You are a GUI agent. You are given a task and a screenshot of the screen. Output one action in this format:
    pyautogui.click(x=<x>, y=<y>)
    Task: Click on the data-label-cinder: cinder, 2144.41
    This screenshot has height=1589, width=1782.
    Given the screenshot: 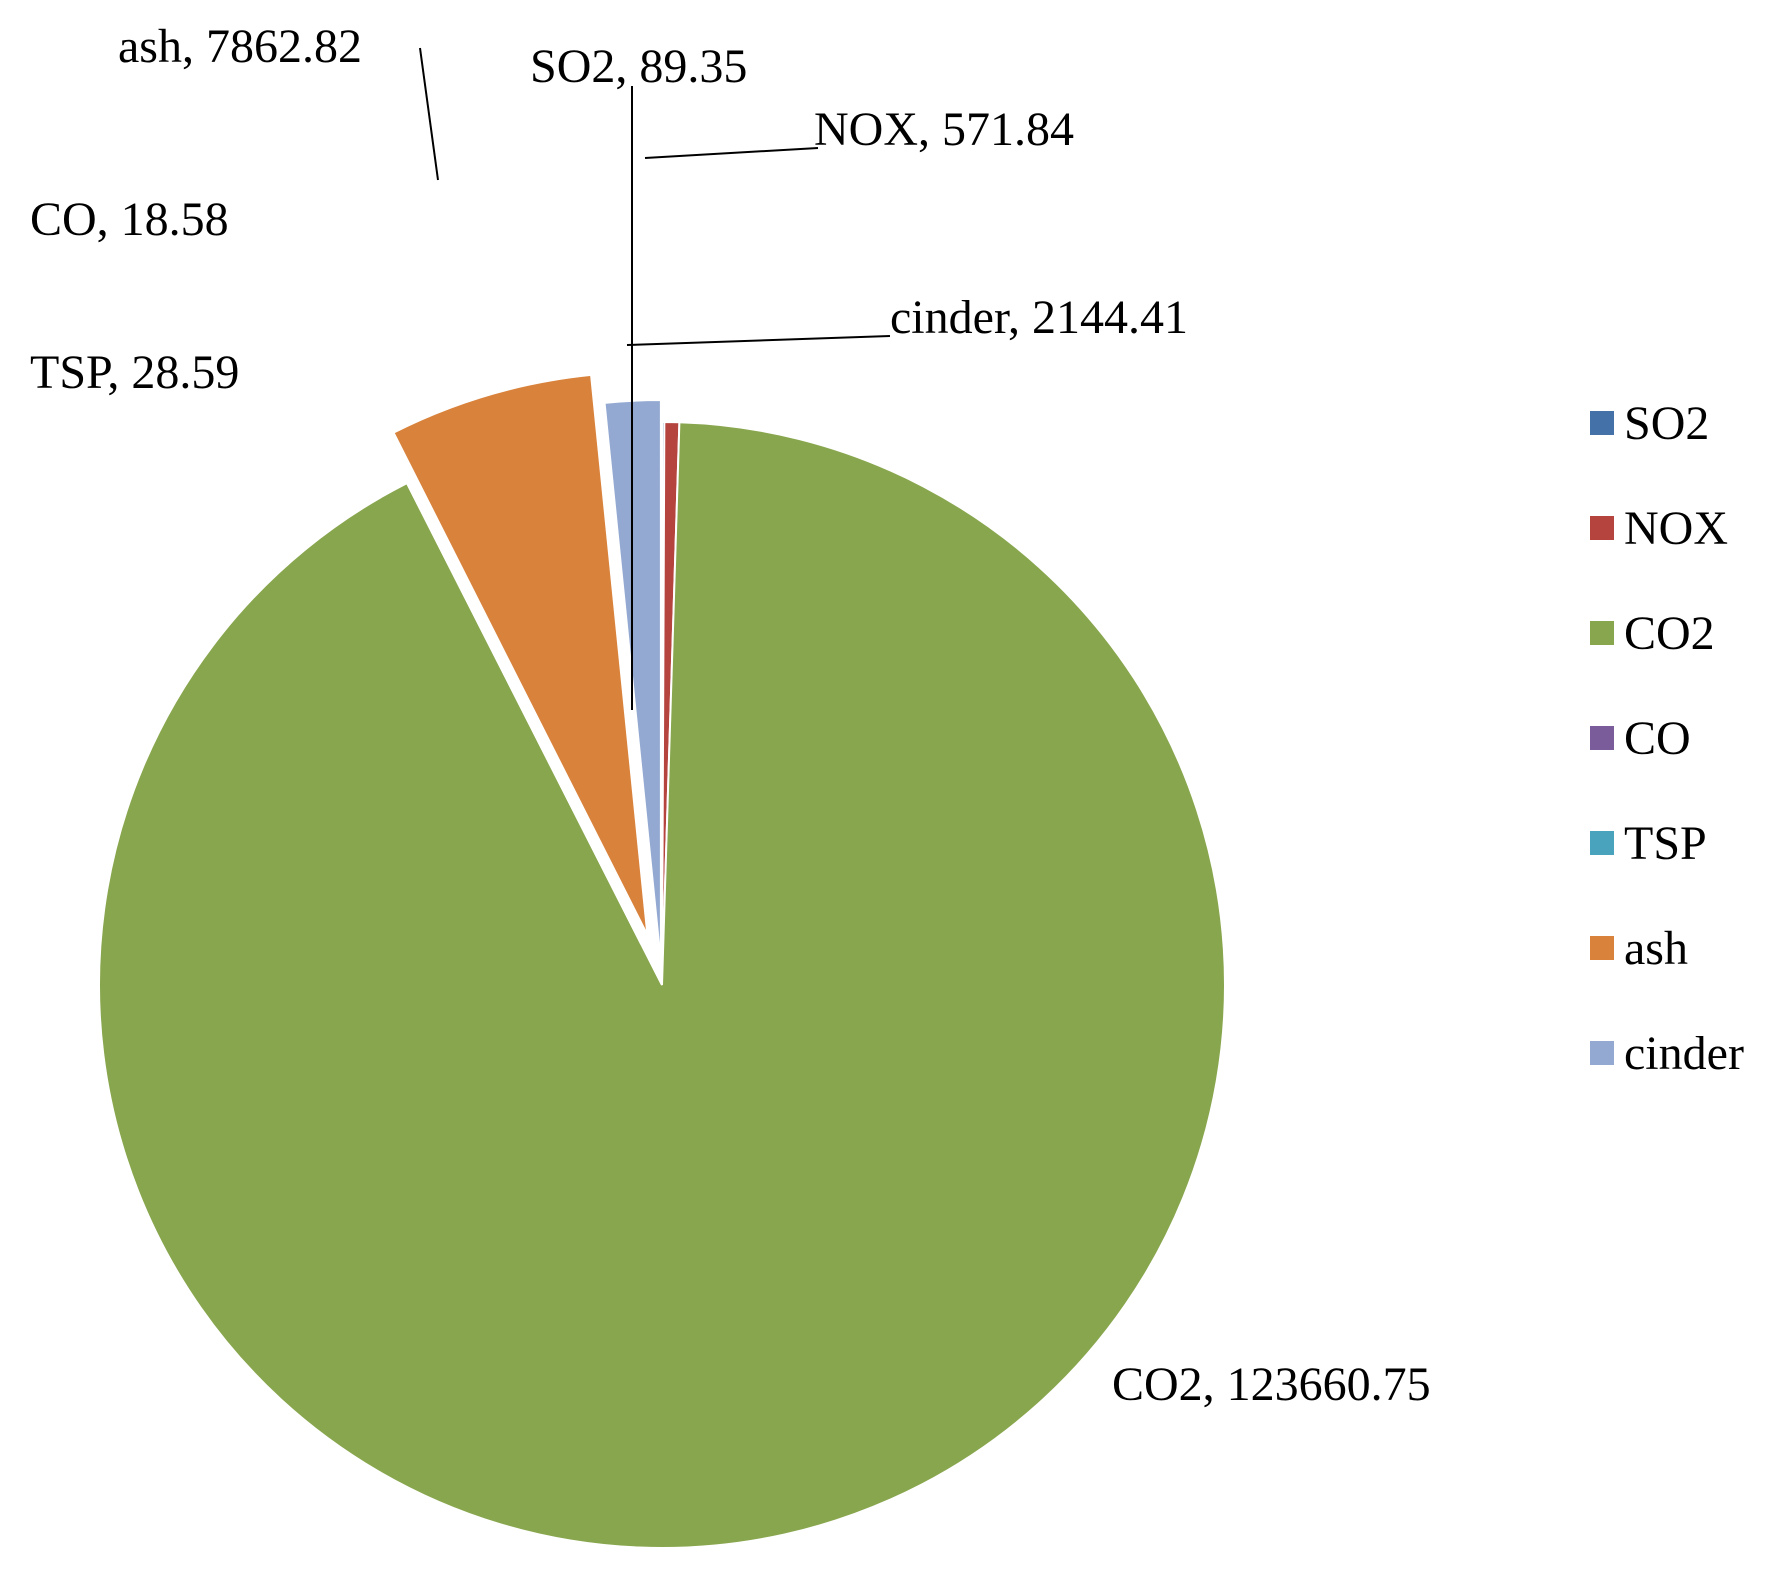 What is the action you would take?
    pyautogui.click(x=1039, y=317)
    